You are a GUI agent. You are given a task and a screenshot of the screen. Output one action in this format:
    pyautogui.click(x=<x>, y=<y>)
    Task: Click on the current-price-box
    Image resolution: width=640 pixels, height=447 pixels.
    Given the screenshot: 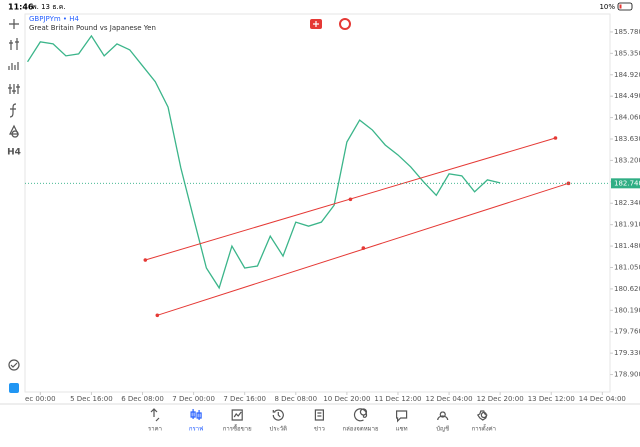 What is the action you would take?
    pyautogui.click(x=625, y=183)
    